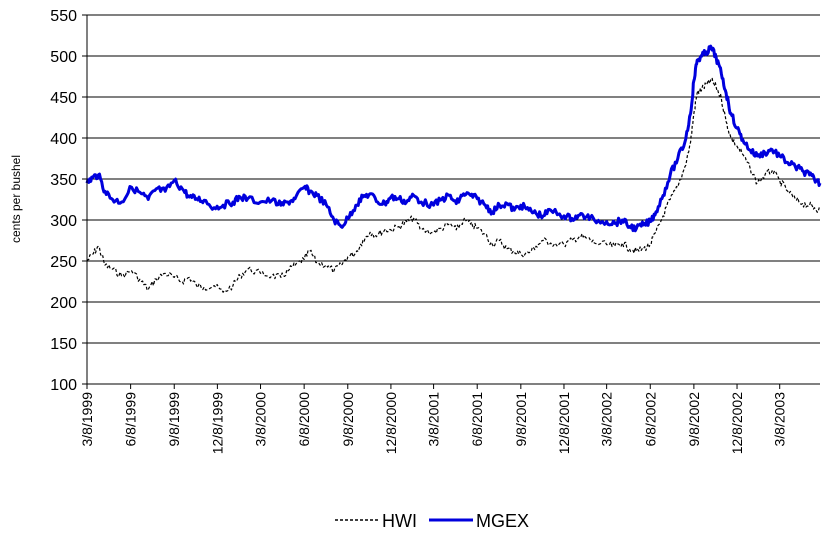 The height and width of the screenshot is (535, 833). I want to click on y-tick-label: 300, so click(63, 221).